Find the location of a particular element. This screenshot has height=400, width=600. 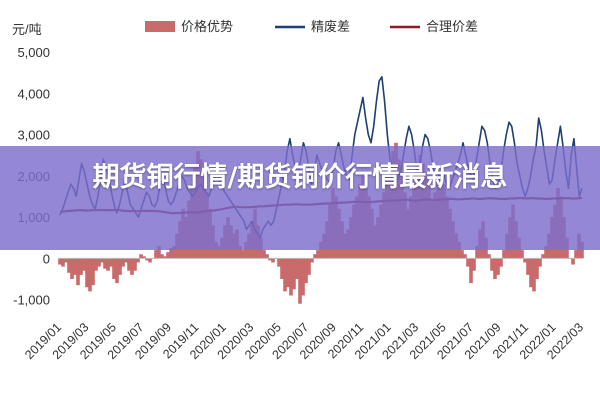

y-tick-label: 0 is located at coordinates (46, 258).